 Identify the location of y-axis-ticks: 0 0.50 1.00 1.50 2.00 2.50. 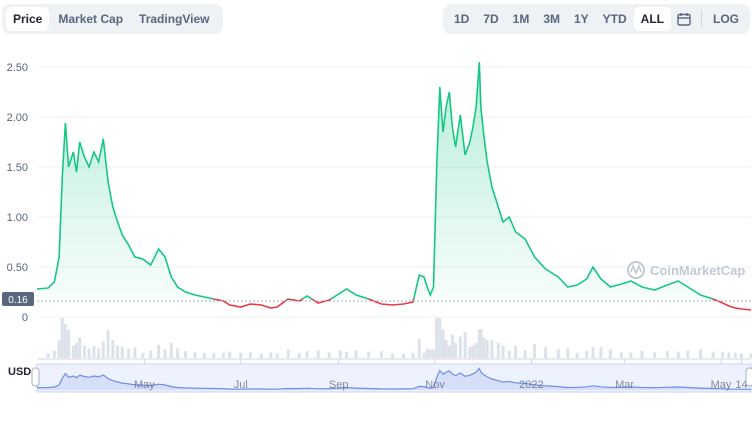
(17, 193).